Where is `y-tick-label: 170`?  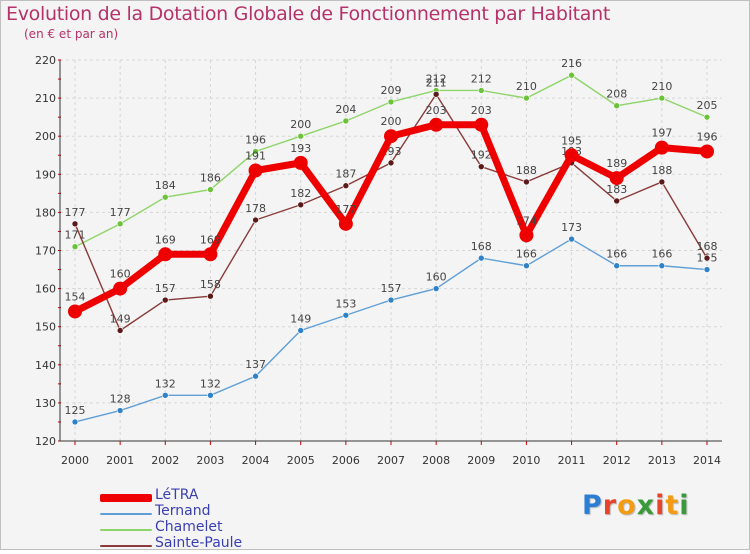
y-tick-label: 170 is located at coordinates (45, 251).